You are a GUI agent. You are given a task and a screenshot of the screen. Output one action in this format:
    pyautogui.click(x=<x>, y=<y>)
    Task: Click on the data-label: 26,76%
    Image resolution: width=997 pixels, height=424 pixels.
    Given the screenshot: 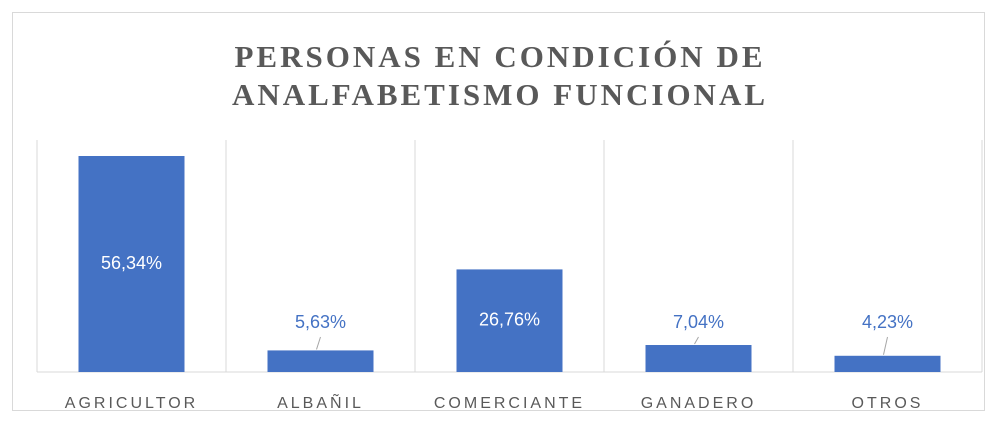 What is the action you would take?
    pyautogui.click(x=509, y=319)
    